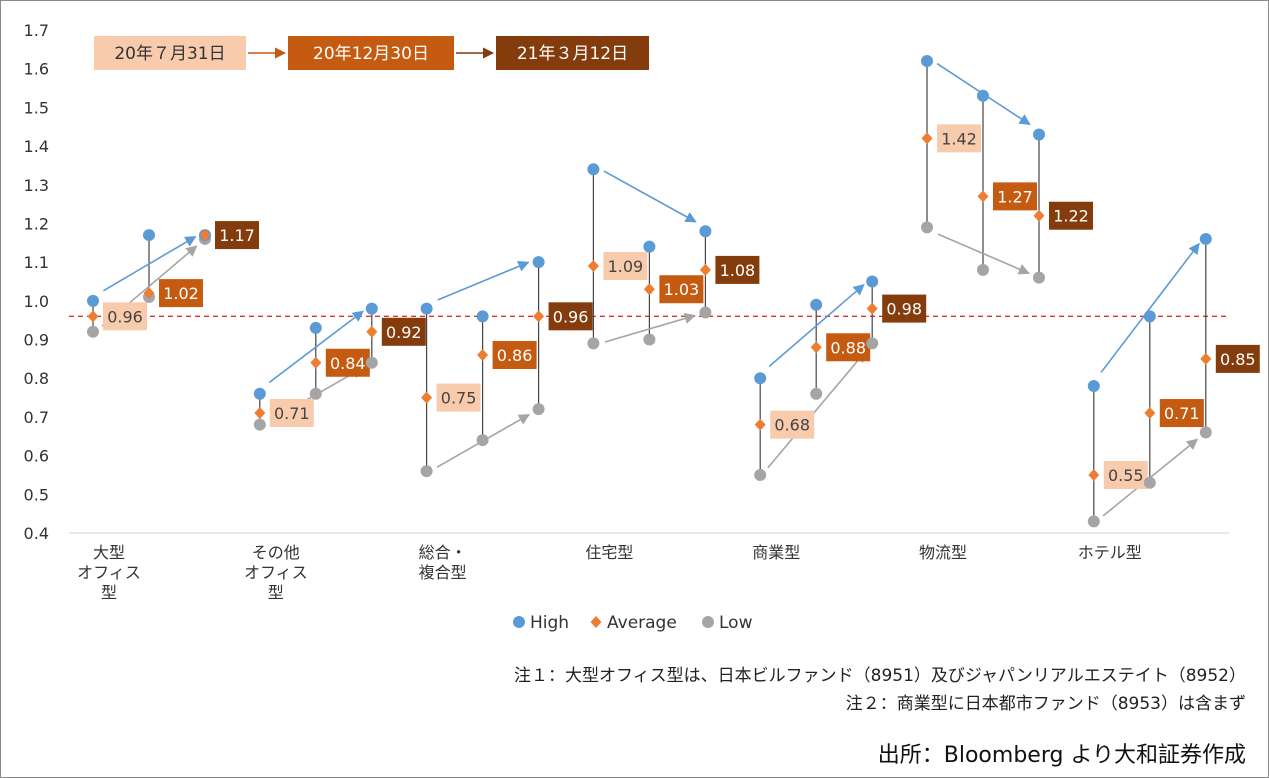 This screenshot has width=1269, height=778. I want to click on legend-marker-high, so click(519, 622).